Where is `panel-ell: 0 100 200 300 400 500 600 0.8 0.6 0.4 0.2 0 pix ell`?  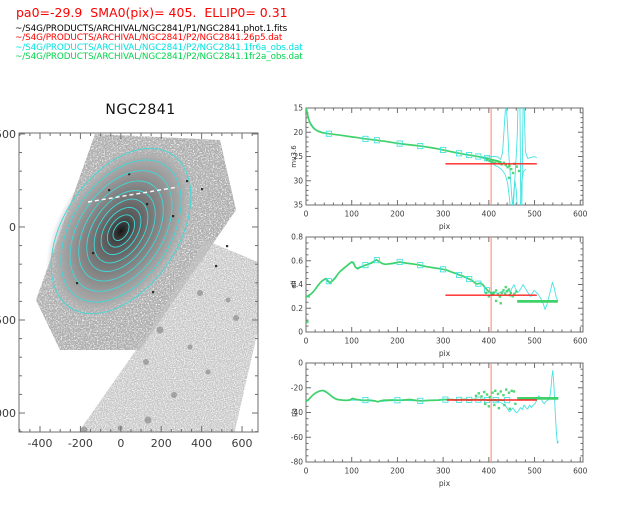 panel-ell: 0 100 200 300 400 500 600 0.8 0.6 0.4 0.2 0 pix ell is located at coordinates (439, 295).